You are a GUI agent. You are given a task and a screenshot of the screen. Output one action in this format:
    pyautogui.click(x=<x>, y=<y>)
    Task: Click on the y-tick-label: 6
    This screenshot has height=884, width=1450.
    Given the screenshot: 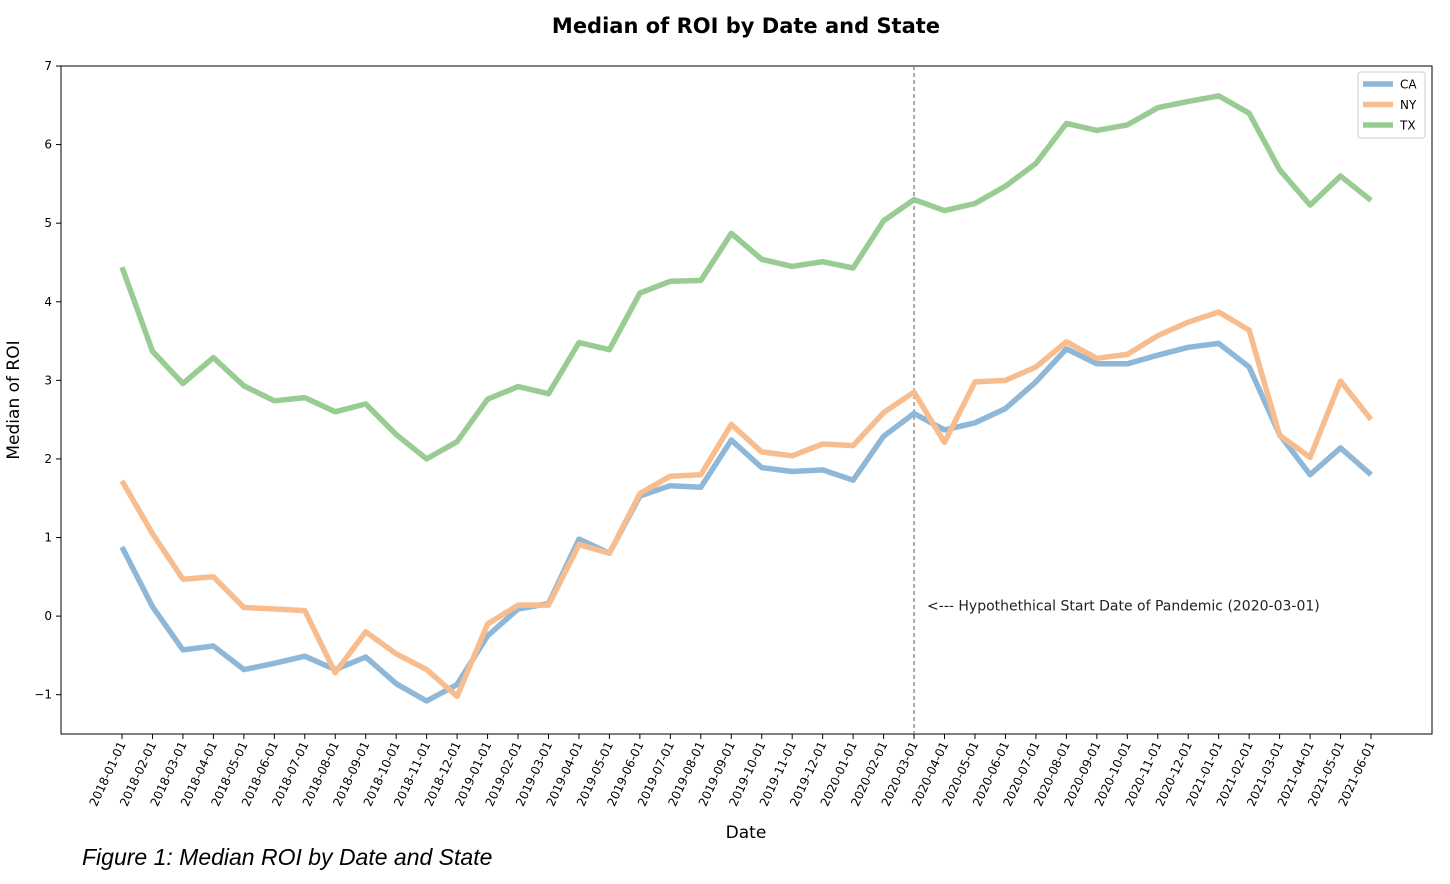 What is the action you would take?
    pyautogui.click(x=48, y=145)
    